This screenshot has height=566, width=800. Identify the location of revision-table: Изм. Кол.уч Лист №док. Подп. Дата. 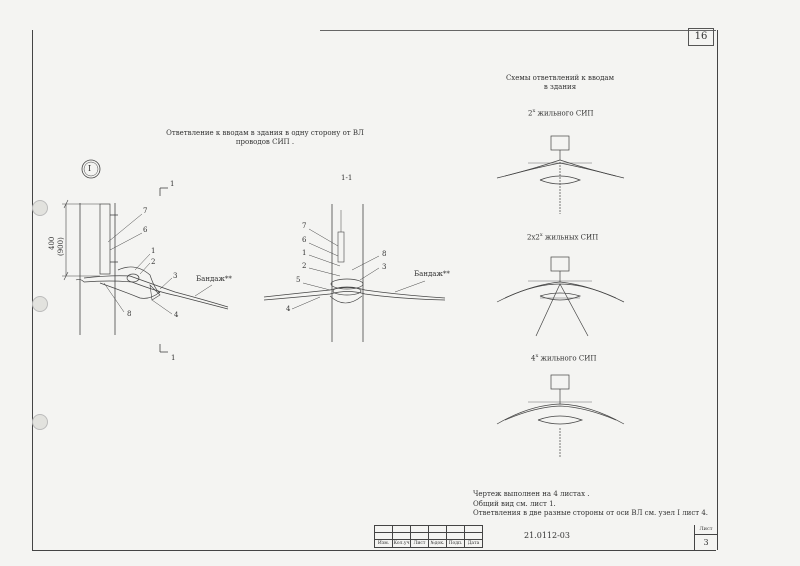
(428, 536).